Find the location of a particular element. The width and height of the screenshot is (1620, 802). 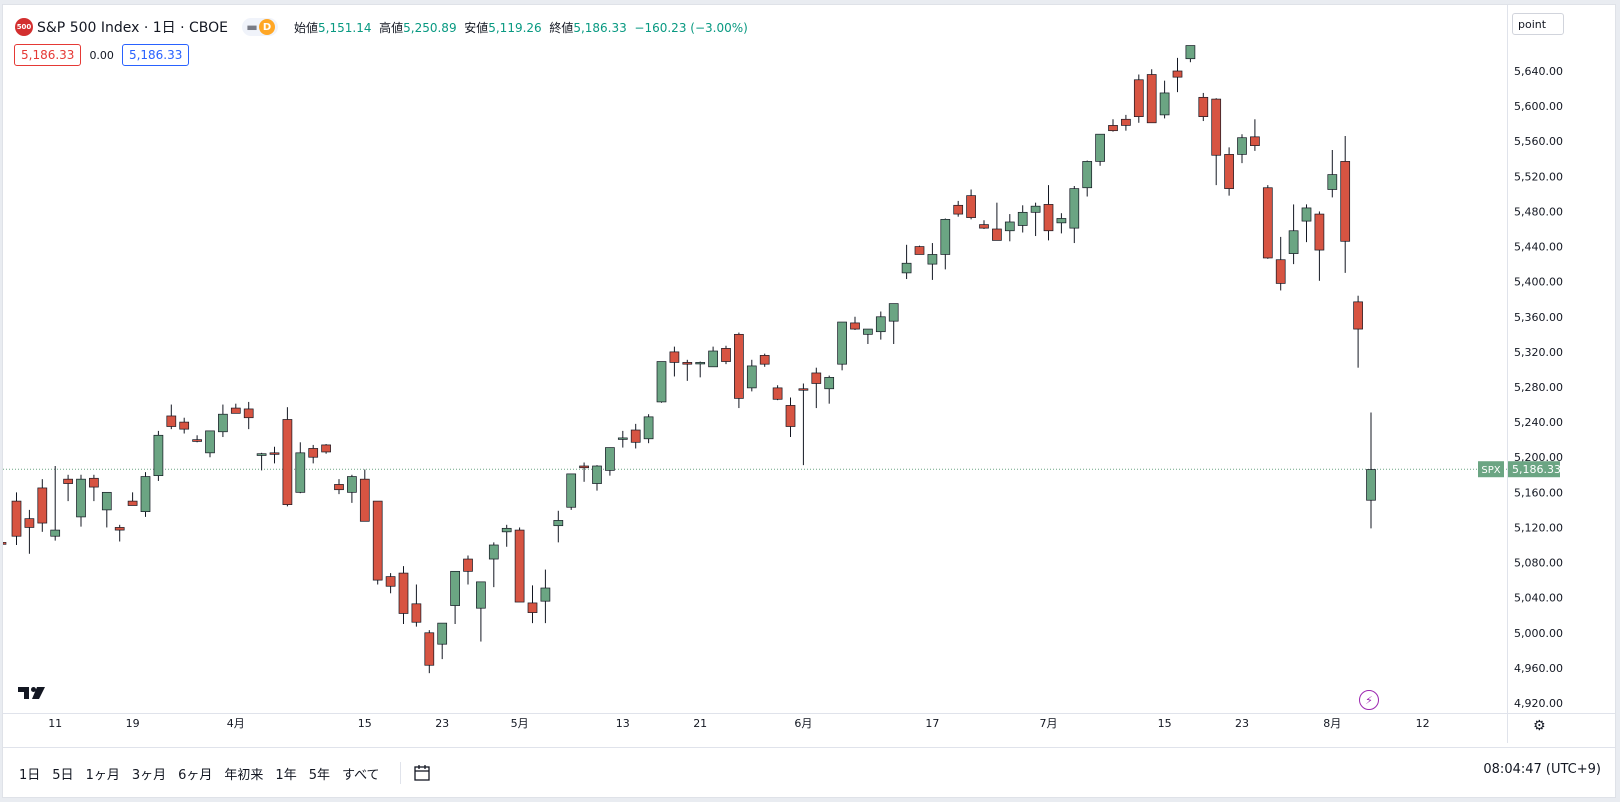

tf-3m: 3ヶ月 is located at coordinates (149, 775).